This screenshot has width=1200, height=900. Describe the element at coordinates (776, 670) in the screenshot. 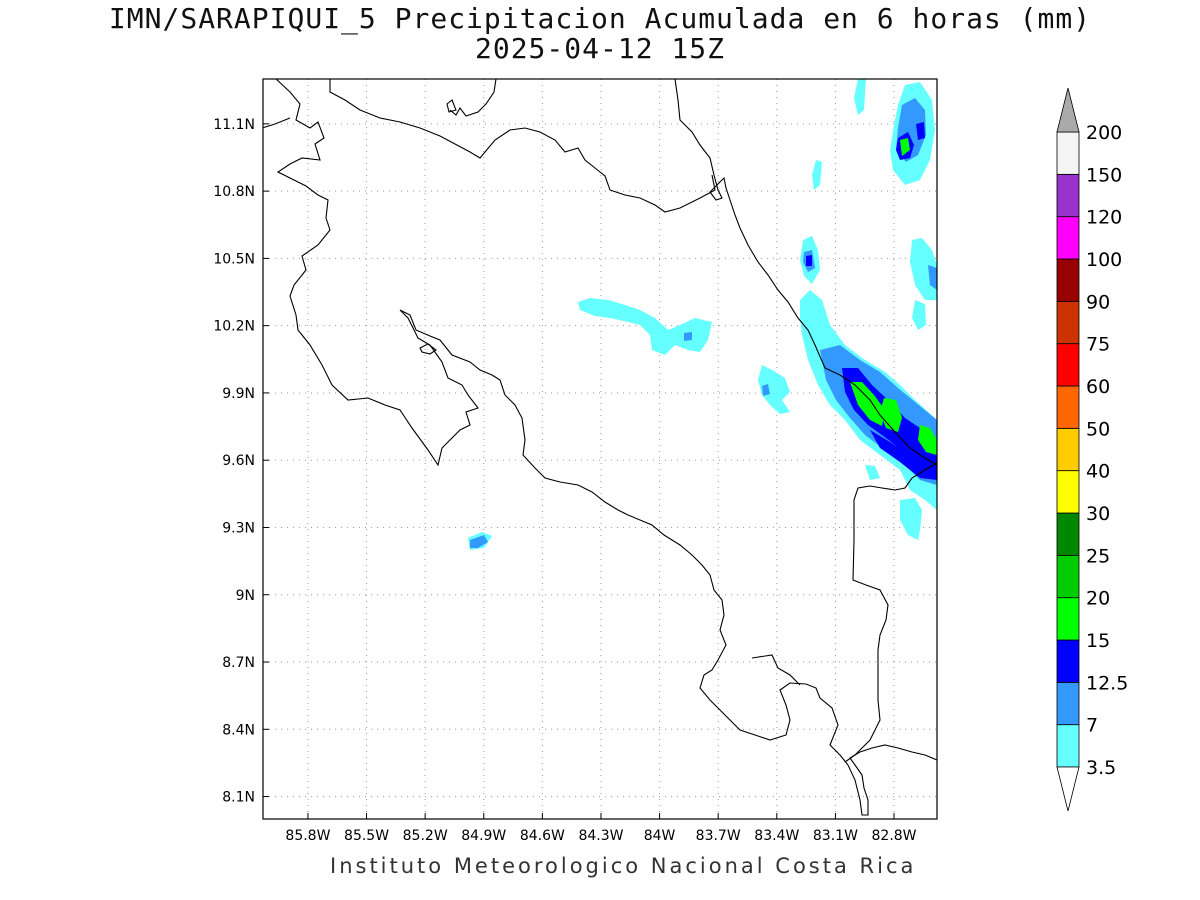

I see `osa-peninsula` at that location.